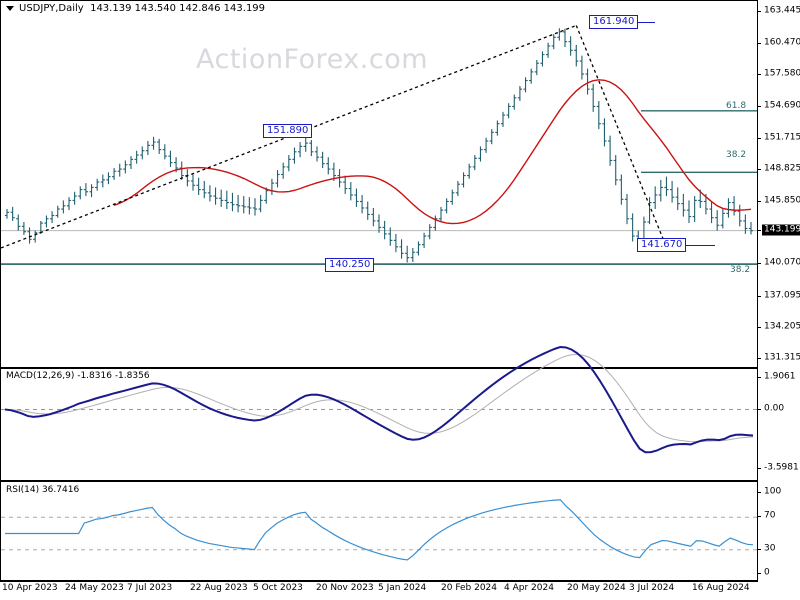 This screenshot has height=600, width=800. What do you see at coordinates (773, 491) in the screenshot?
I see `rsi-axis-label: 100` at bounding box center [773, 491].